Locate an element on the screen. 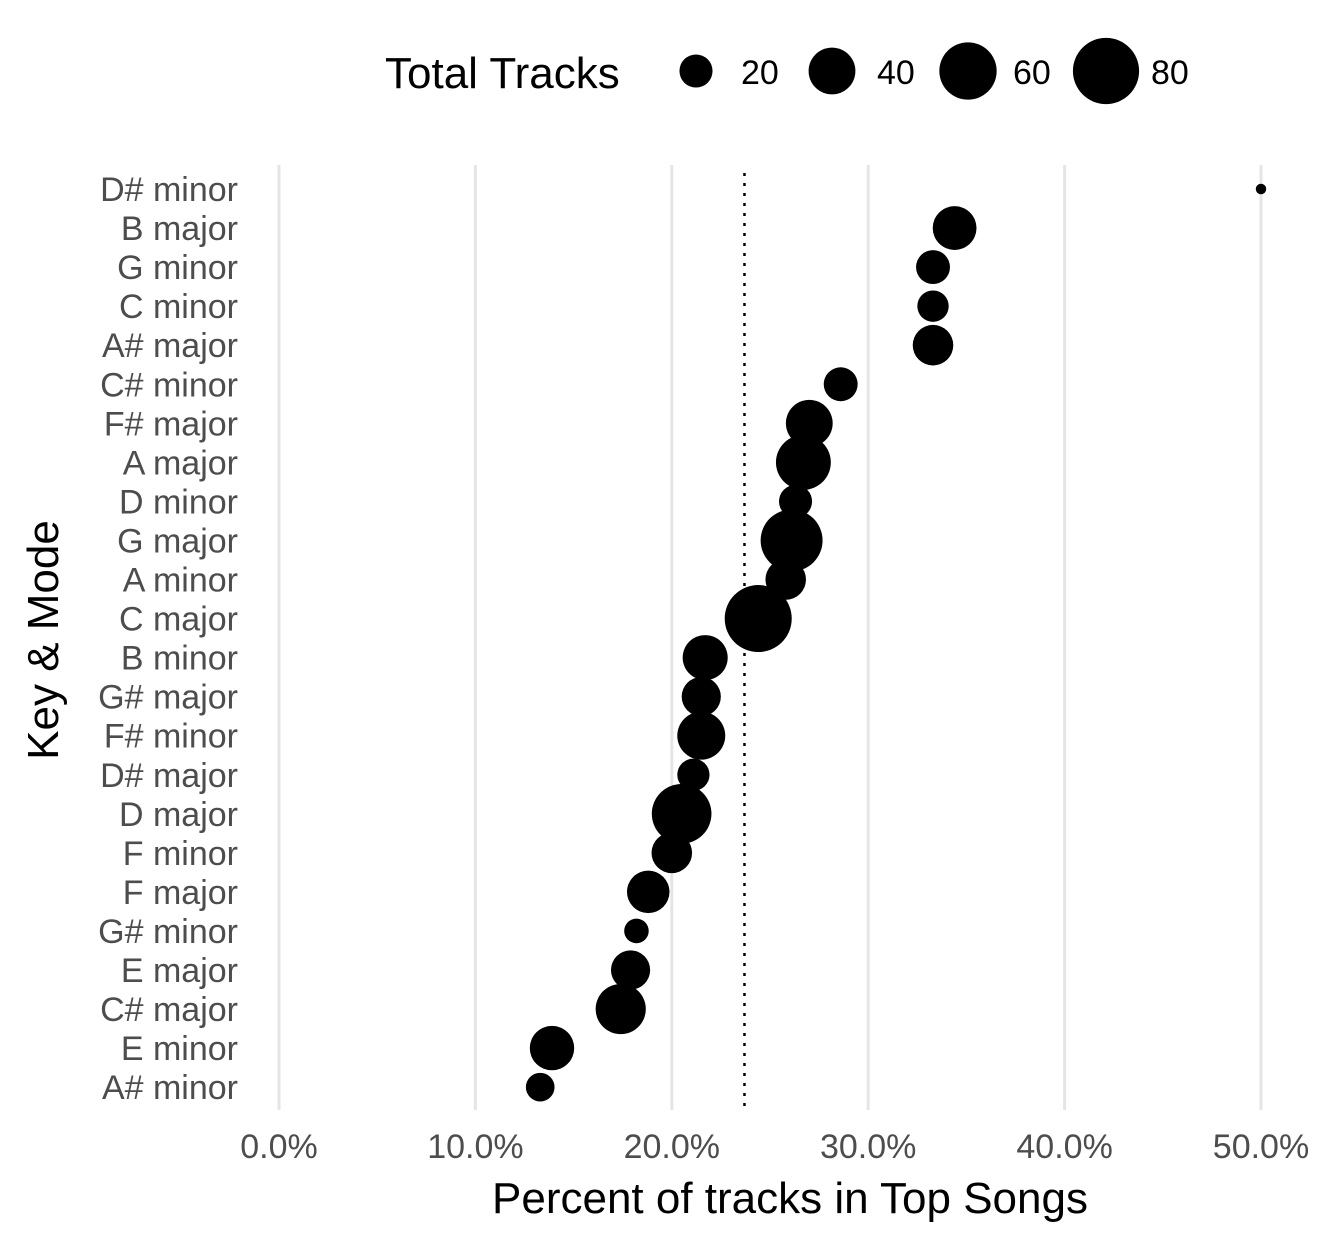  y-tick-label: B major is located at coordinates (179, 229).